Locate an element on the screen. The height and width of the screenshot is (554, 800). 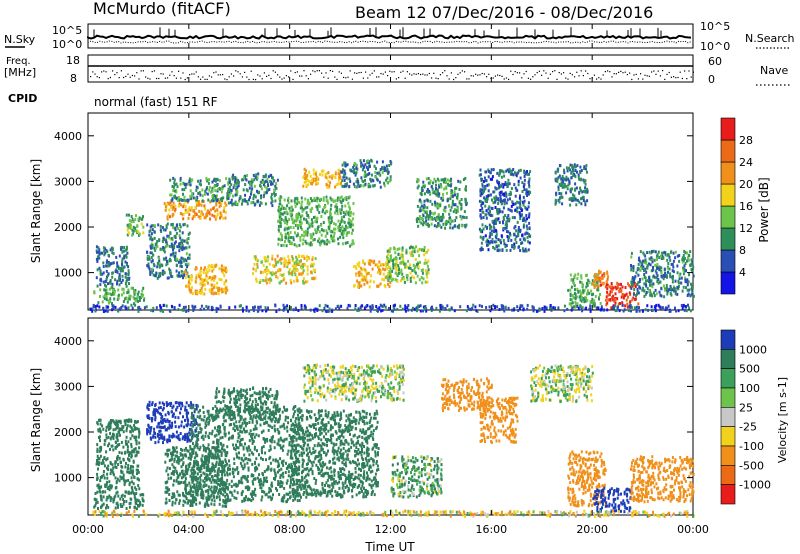
nsky-label: N.Sky is located at coordinates (20, 39).